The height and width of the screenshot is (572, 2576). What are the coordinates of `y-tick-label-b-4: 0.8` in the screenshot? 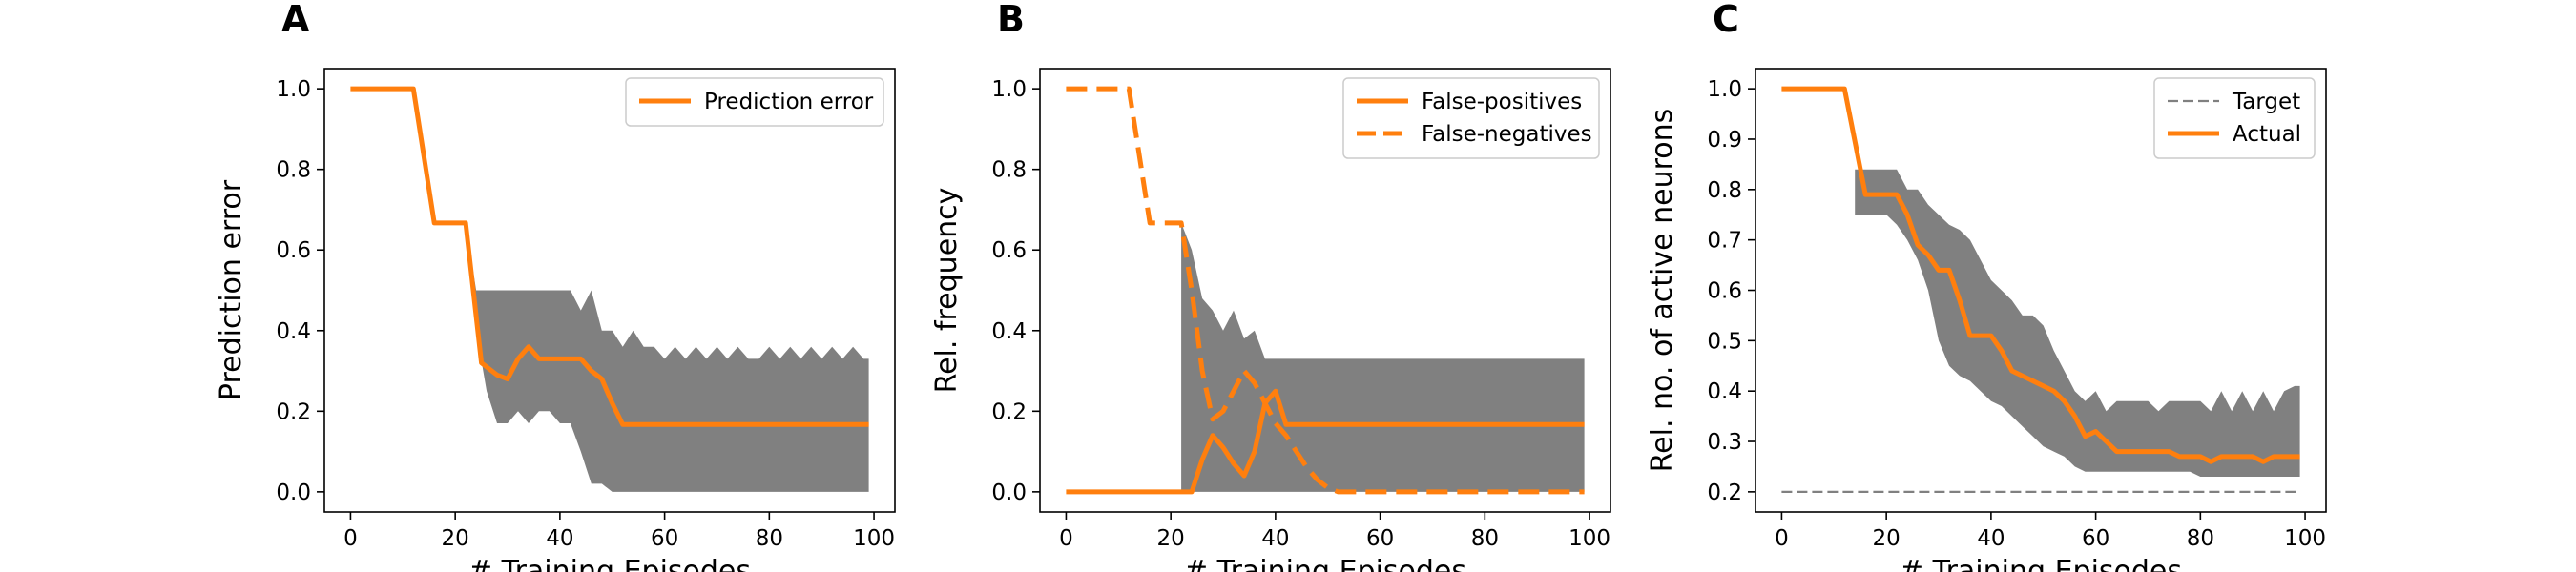 It's located at (1009, 170).